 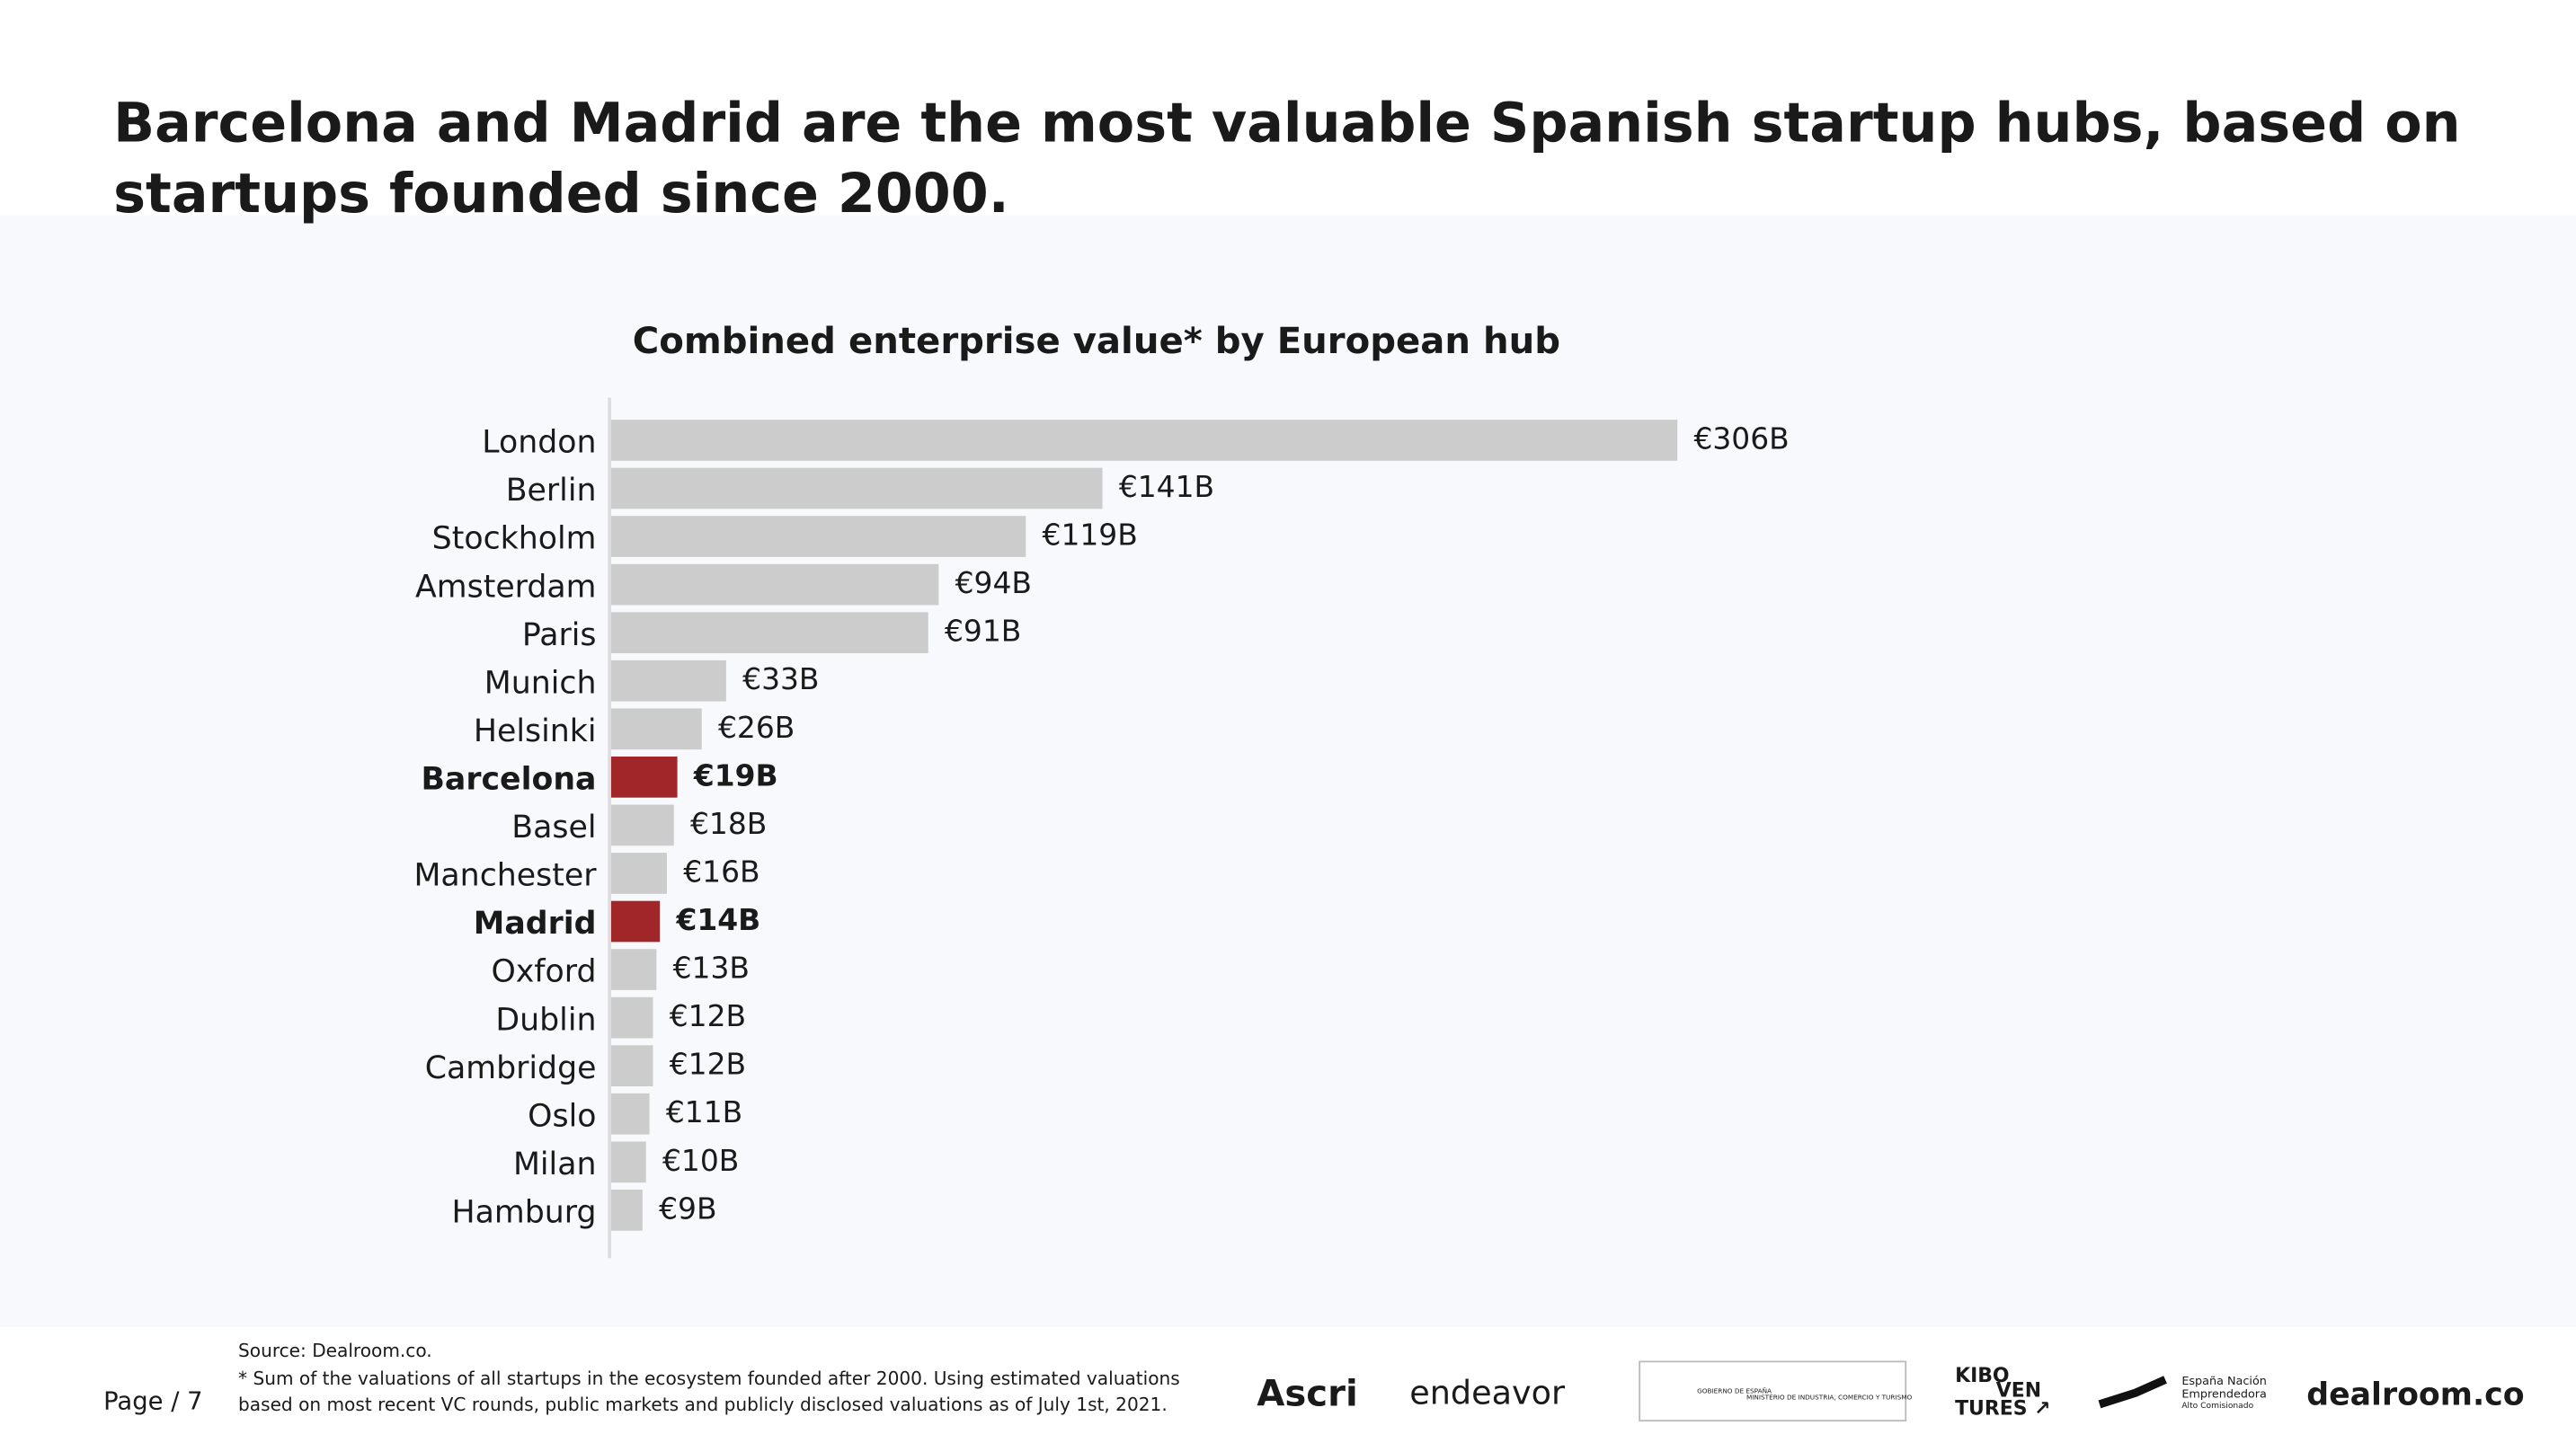 I want to click on category-label: Helsinki, so click(x=535, y=731).